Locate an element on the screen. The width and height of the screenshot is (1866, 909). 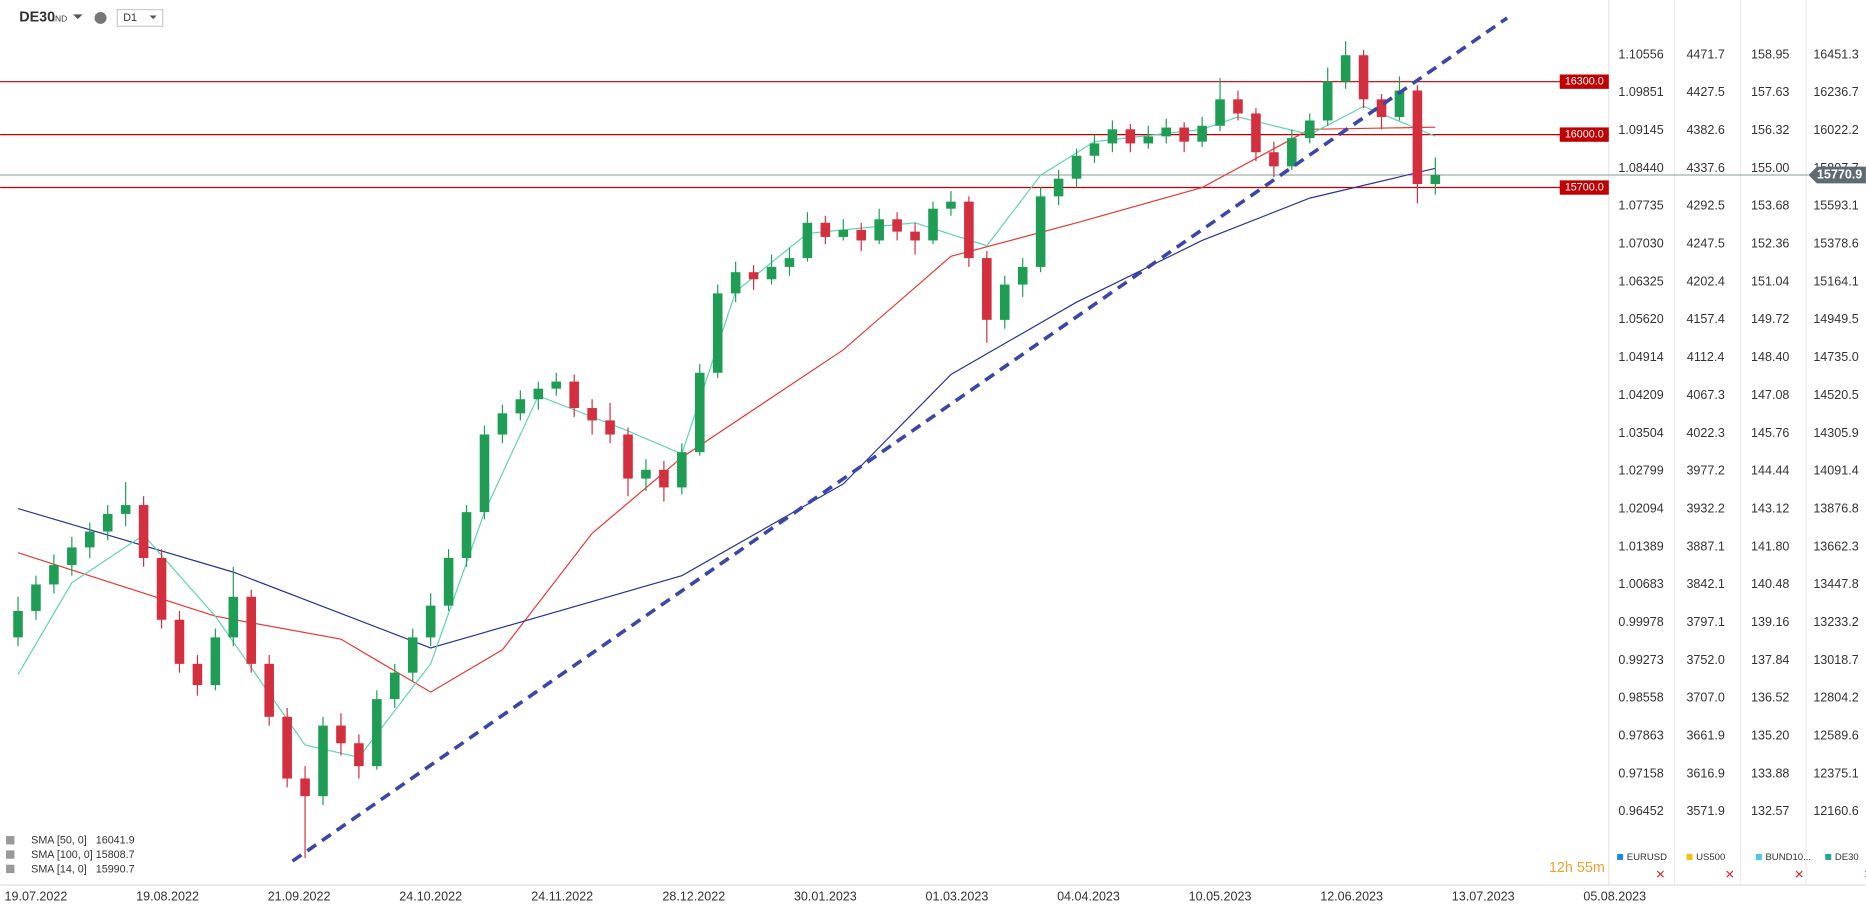
scale-tick-label: 144.44 is located at coordinates (1770, 471).